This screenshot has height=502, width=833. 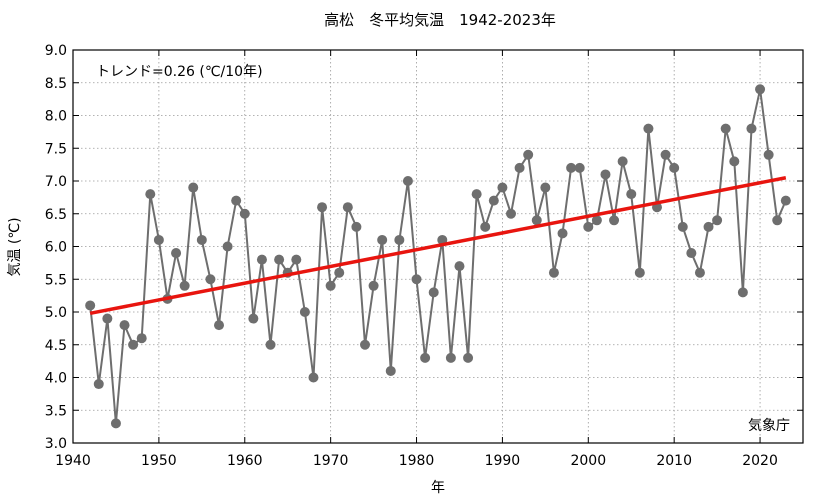 I want to click on x-tick-label: 1950, so click(x=159, y=461).